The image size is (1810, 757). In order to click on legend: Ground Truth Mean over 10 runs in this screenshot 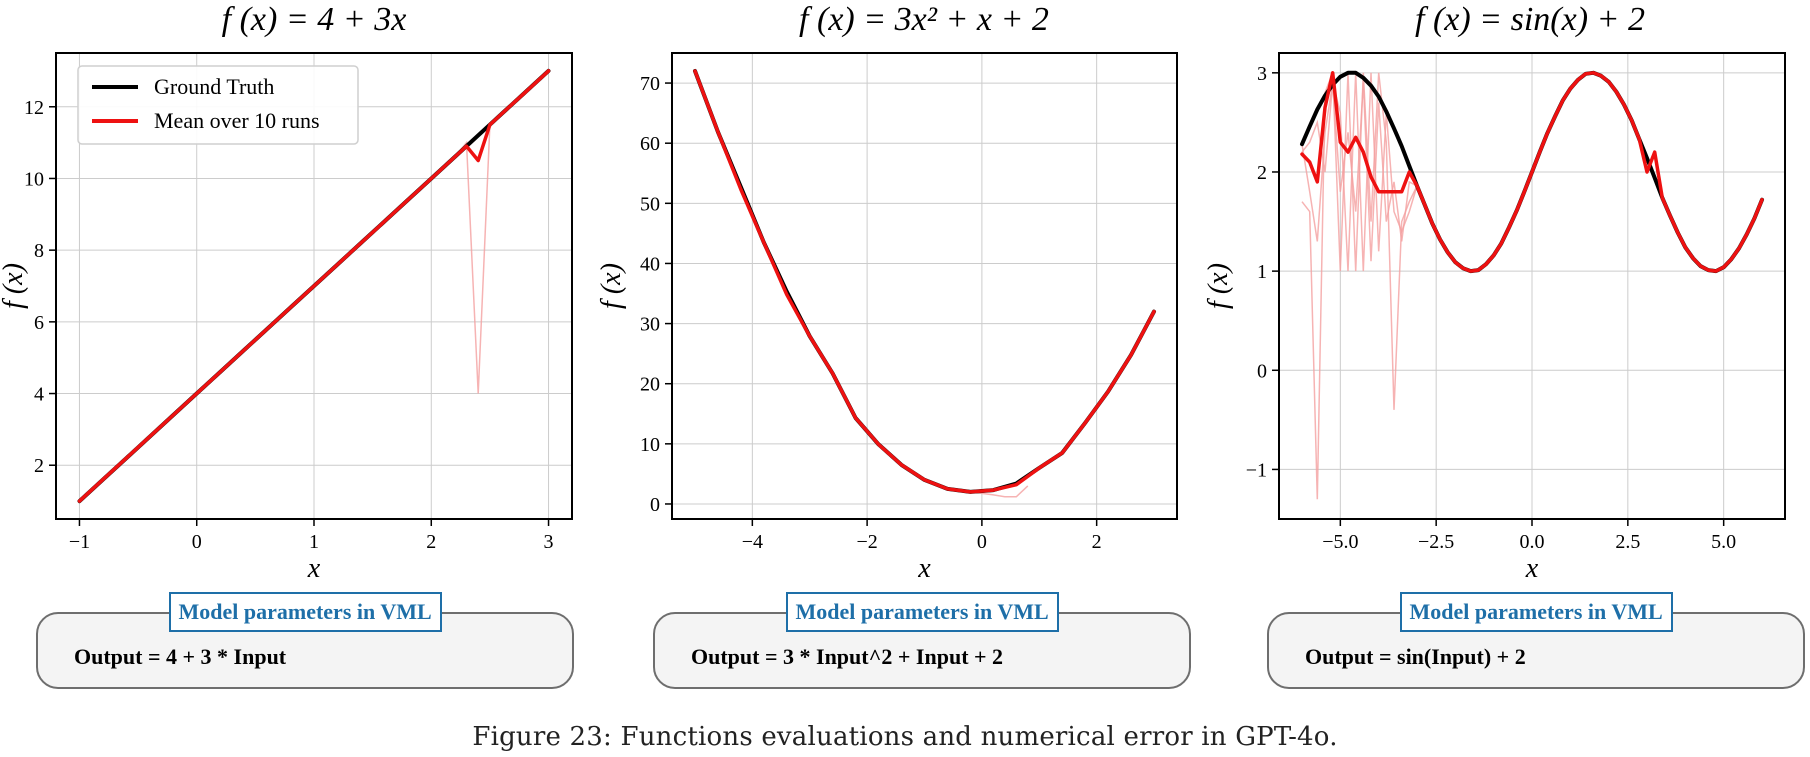, I will do `click(218, 105)`.